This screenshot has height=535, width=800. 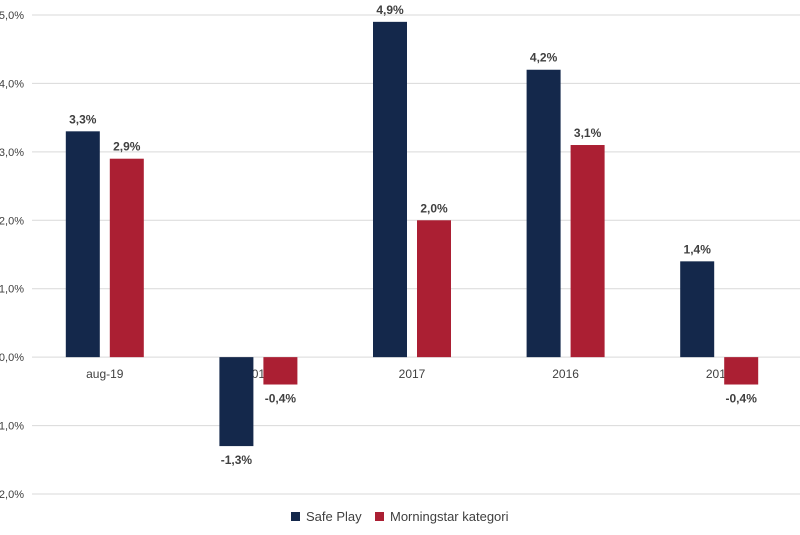 What do you see at coordinates (698, 249) in the screenshot?
I see `data-label: 1,4%` at bounding box center [698, 249].